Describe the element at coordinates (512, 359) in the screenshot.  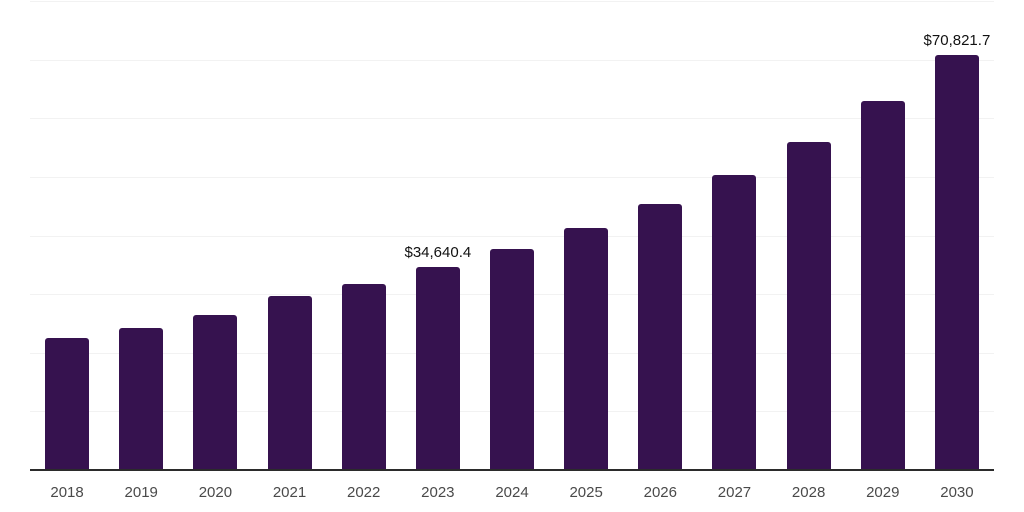
I see `bar-2024` at that location.